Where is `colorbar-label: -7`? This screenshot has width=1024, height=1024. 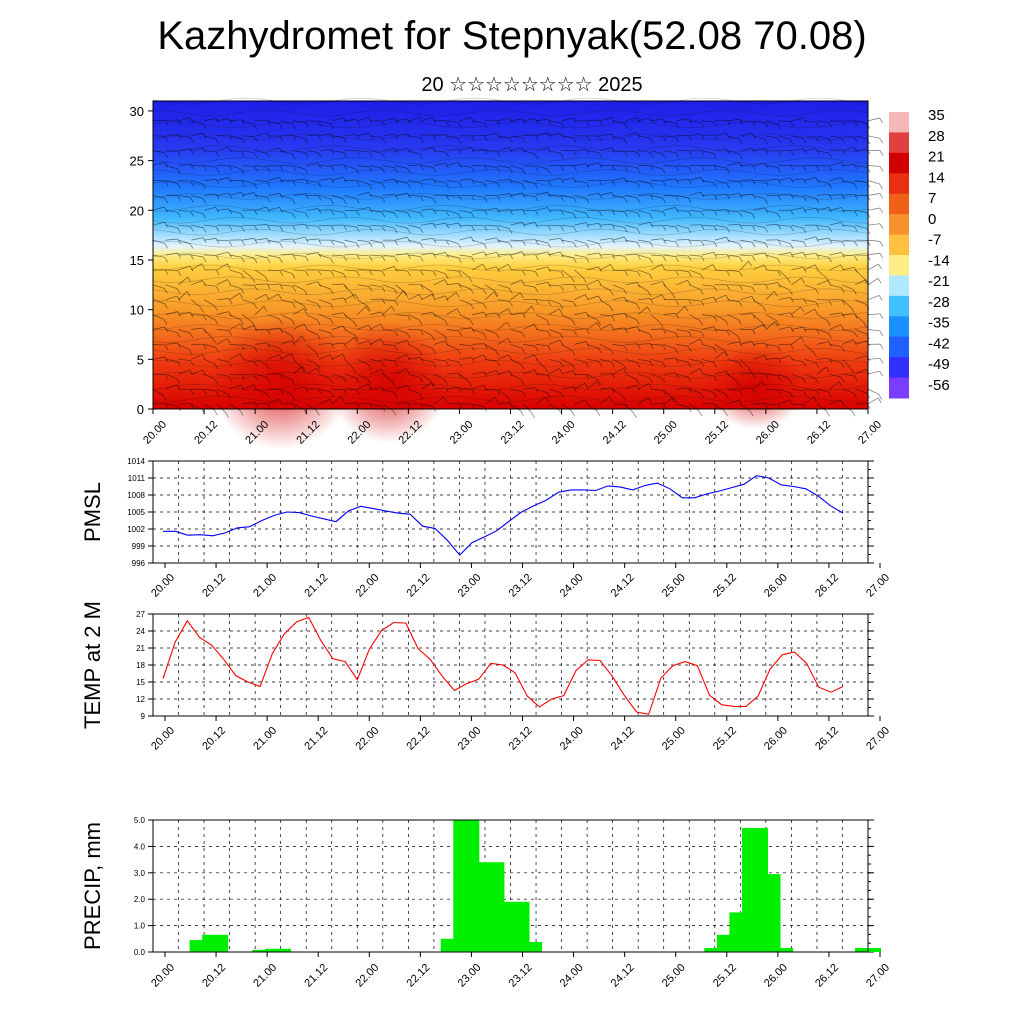 colorbar-label: -7 is located at coordinates (934, 240).